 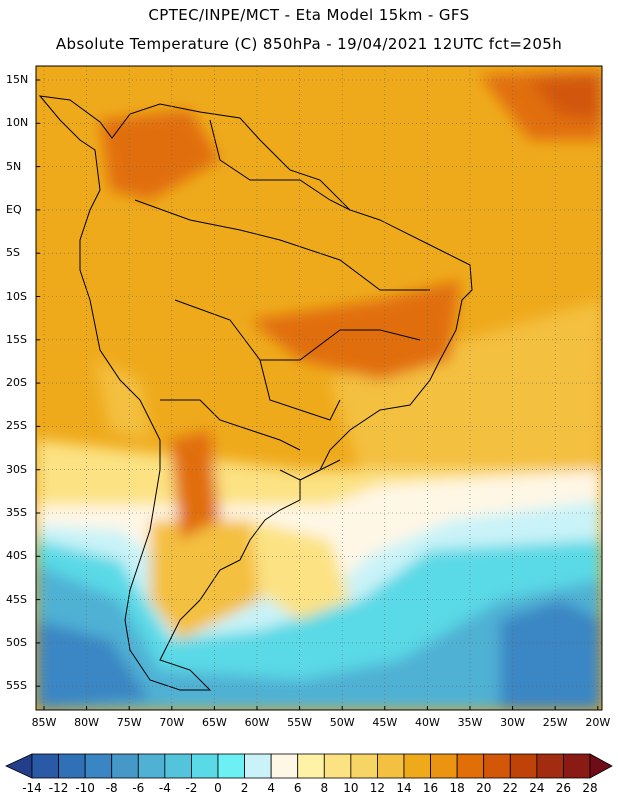 What do you see at coordinates (17, 123) in the screenshot?
I see `lat-label: 10N` at bounding box center [17, 123].